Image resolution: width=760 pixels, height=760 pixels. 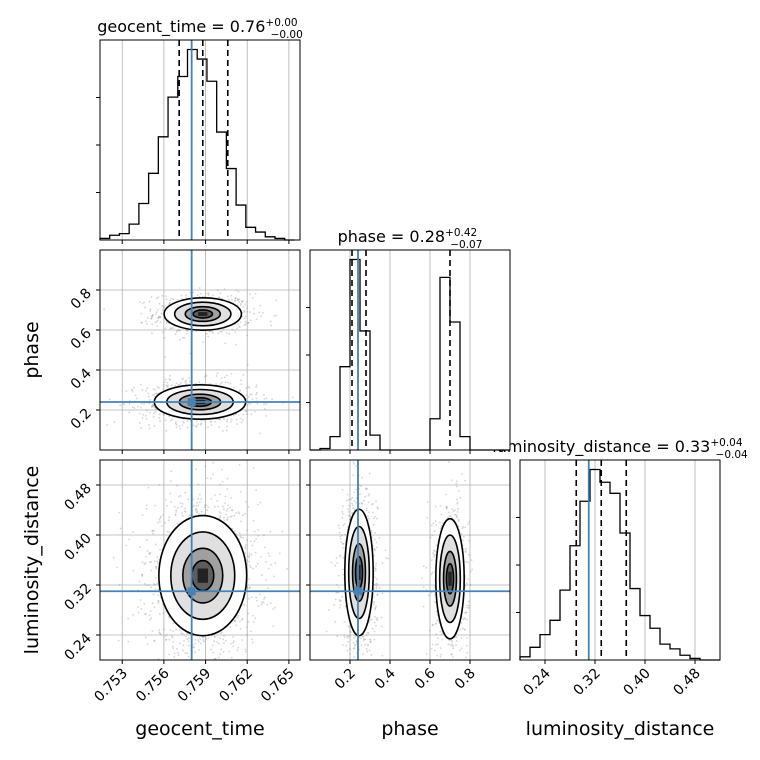 I want to click on y-tick-label-phase: 0.6, so click(x=81, y=338).